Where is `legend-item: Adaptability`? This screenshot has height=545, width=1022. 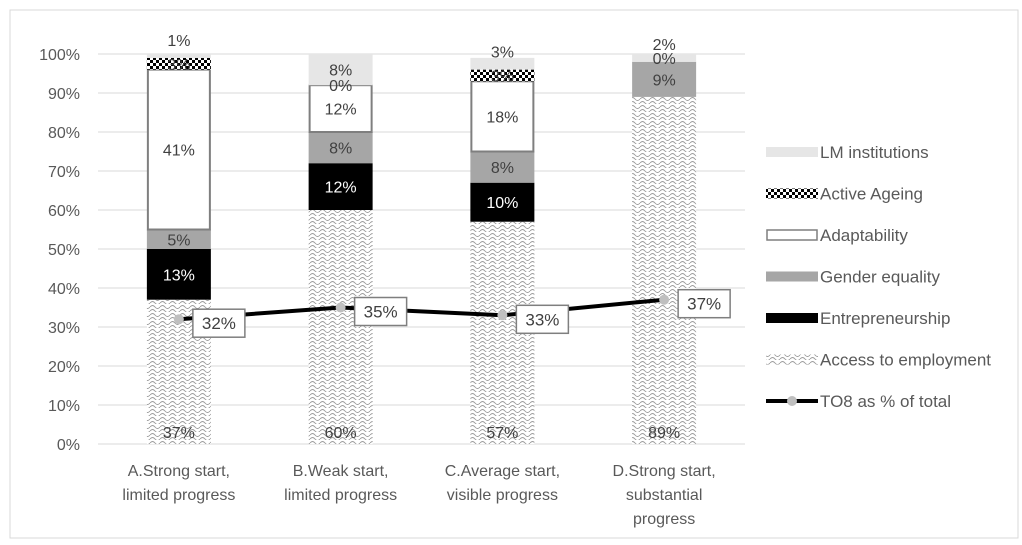 legend-item: Adaptability is located at coordinates (837, 235).